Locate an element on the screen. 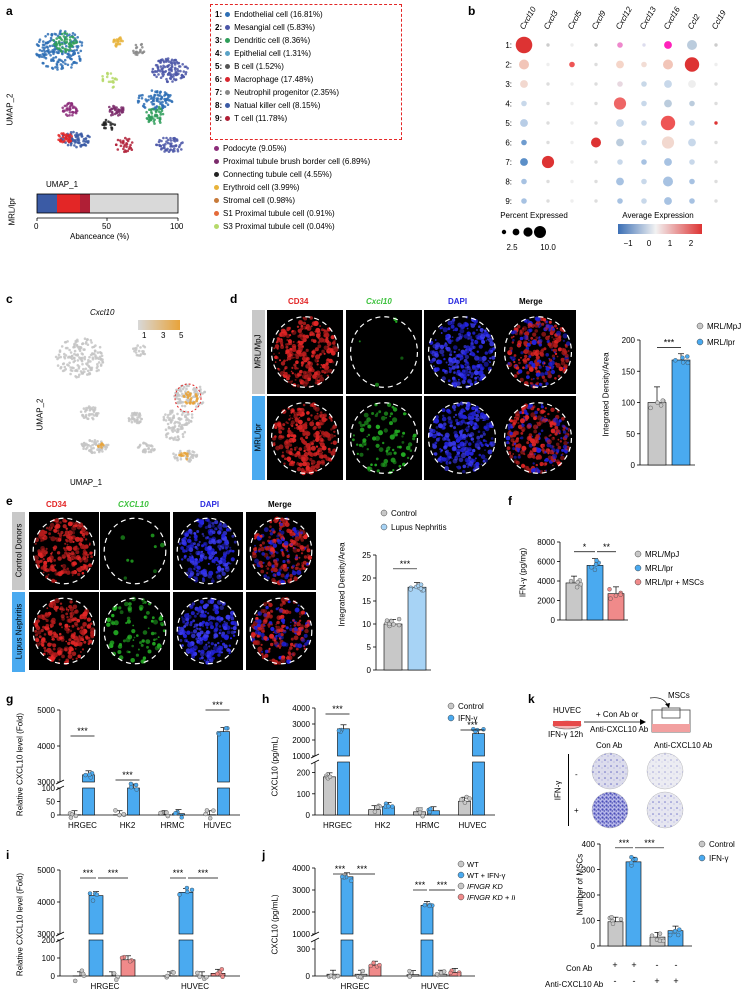  point-f is located at coordinates (591, 567).